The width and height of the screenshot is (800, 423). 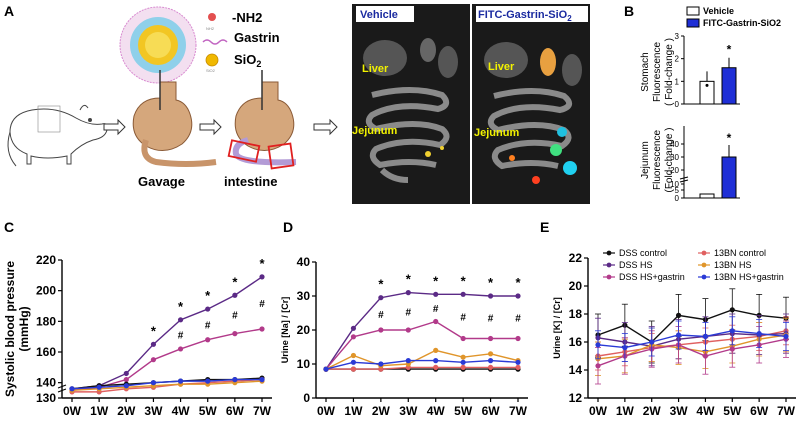 I want to click on jejunum-y-tick-label: 10, so click(x=674, y=184).